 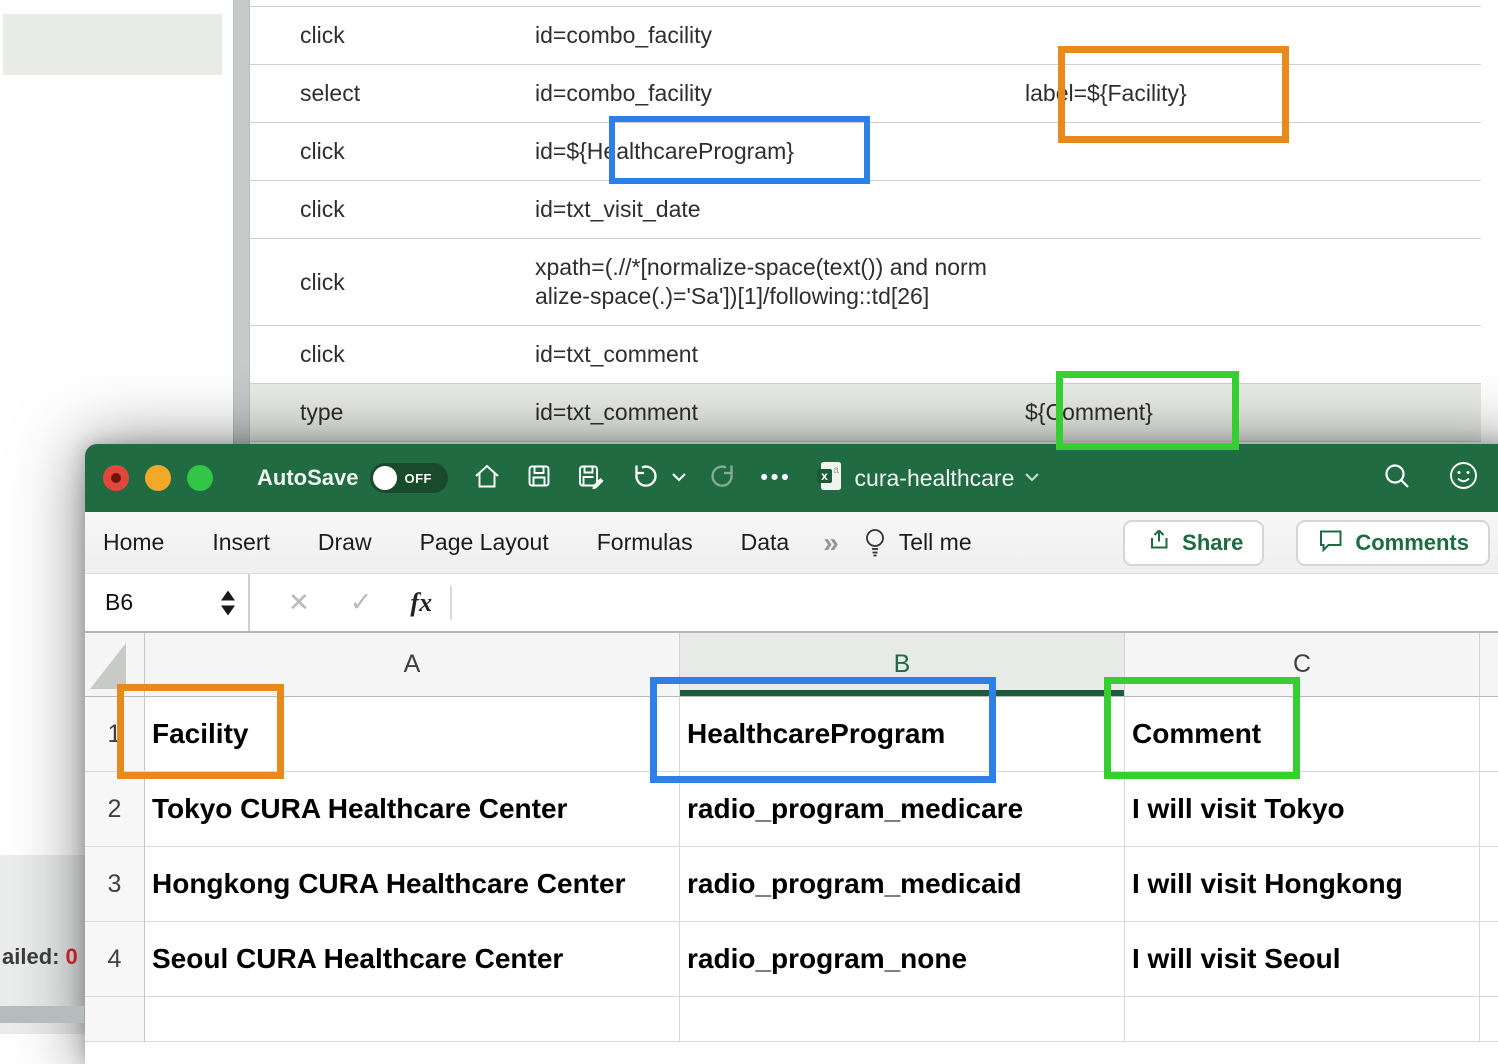 What do you see at coordinates (228, 610) in the screenshot?
I see `stepper-down-icon` at bounding box center [228, 610].